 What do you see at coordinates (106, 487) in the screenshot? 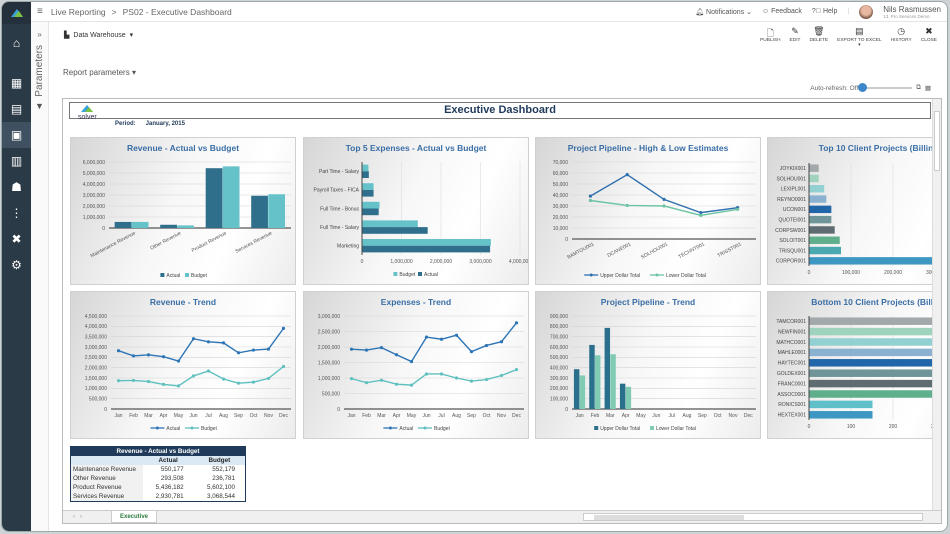
I see `table-cell: Product Revenue` at bounding box center [106, 487].